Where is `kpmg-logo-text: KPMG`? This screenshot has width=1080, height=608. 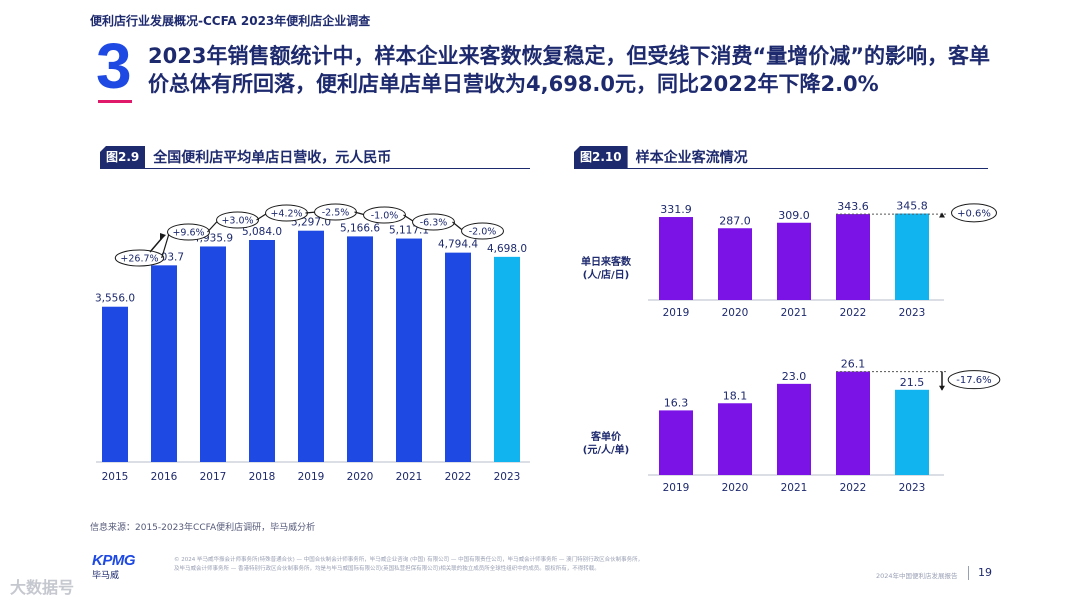 kpmg-logo-text: KPMG is located at coordinates (114, 560).